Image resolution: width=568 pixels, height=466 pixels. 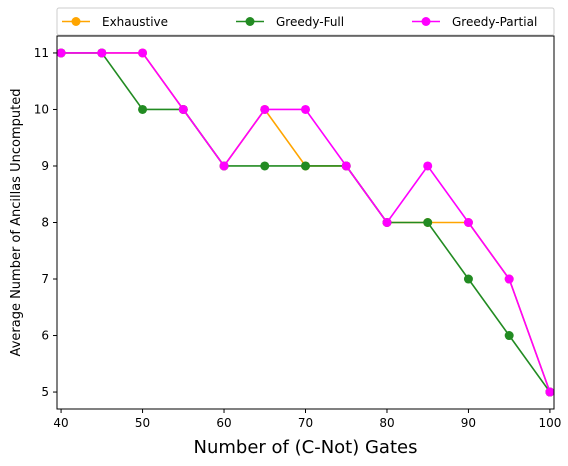 What do you see at coordinates (41, 109) in the screenshot?
I see `y-tick-label: 10` at bounding box center [41, 109].